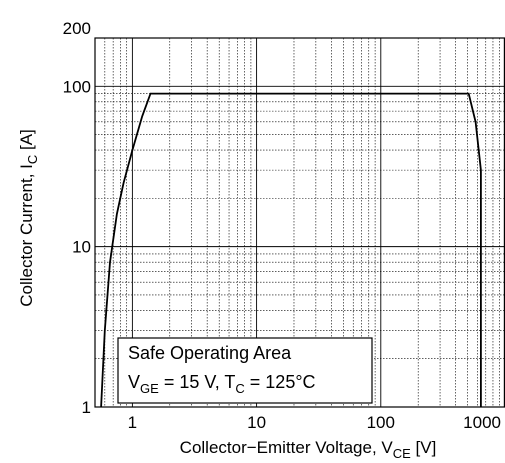 This screenshot has height=463, width=505. Describe the element at coordinates (222, 384) in the screenshot. I see `annotation-line-2: VGE = 15 V, TC = 125°C` at that location.